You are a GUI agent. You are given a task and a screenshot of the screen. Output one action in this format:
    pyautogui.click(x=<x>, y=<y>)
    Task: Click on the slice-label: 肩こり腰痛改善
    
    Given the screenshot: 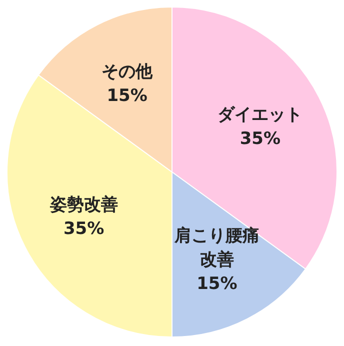 What is the action you would take?
    pyautogui.click(x=216, y=248)
    